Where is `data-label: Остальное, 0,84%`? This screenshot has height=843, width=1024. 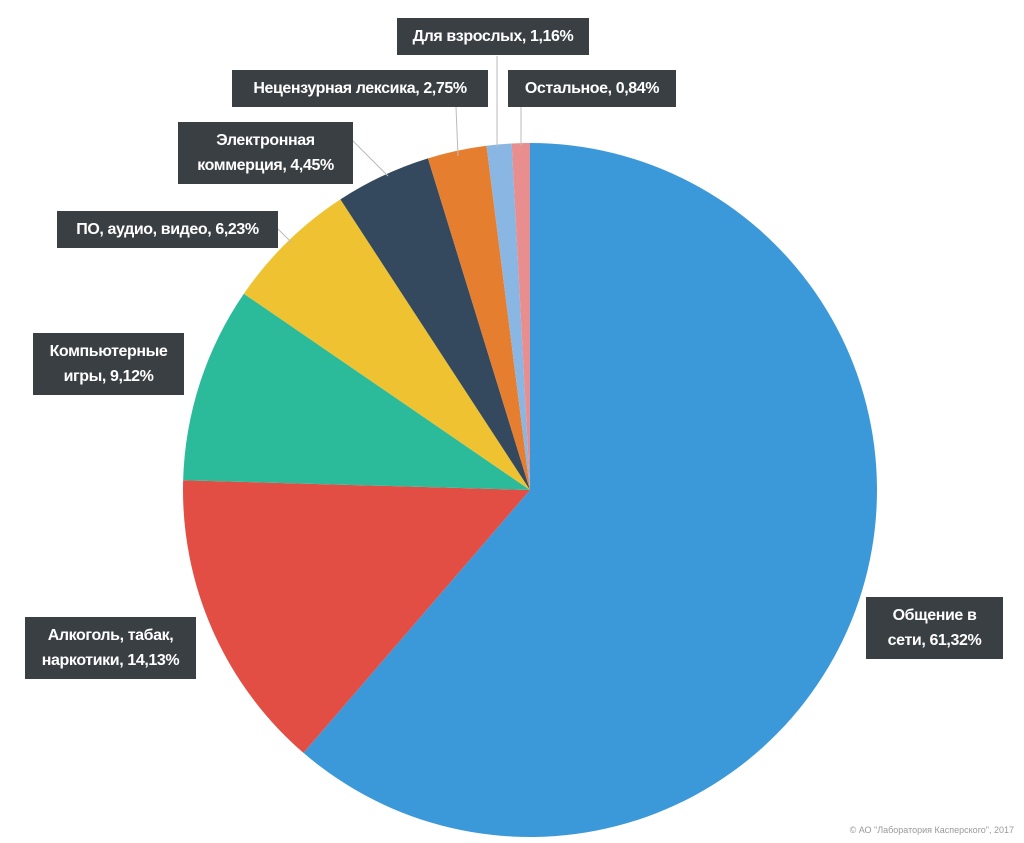 data-label: Остальное, 0,84% is located at coordinates (592, 88).